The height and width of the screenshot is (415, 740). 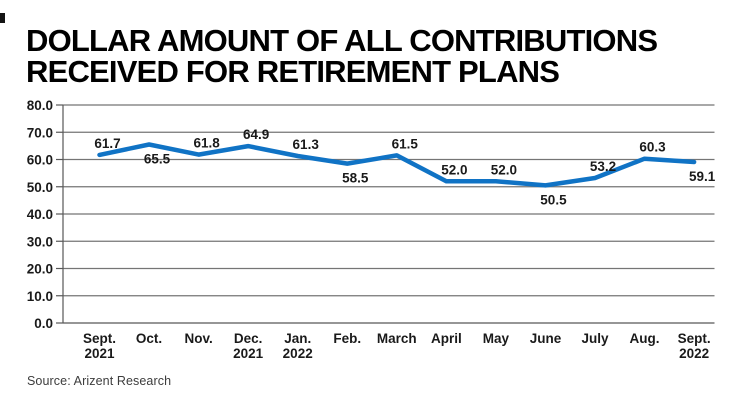 What do you see at coordinates (397, 165) in the screenshot?
I see `trend-line` at bounding box center [397, 165].